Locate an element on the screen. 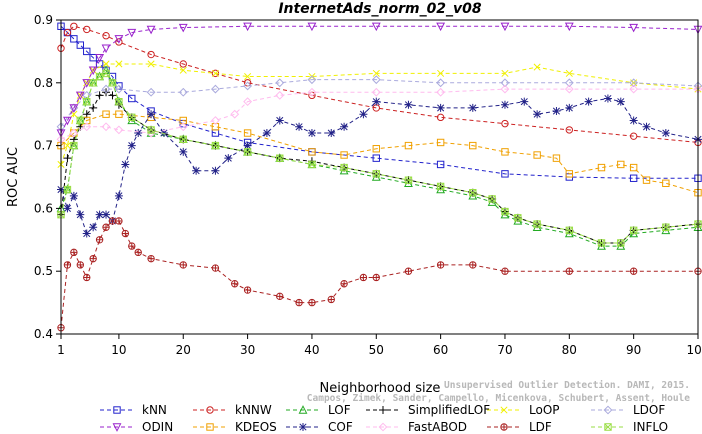  legend-item-knnw: kNNW is located at coordinates (232, 410).